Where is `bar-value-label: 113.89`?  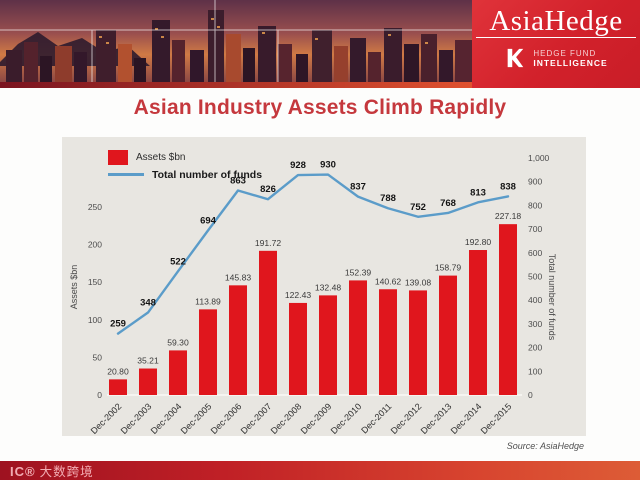
bar-value-label: 113.89 is located at coordinates (208, 301).